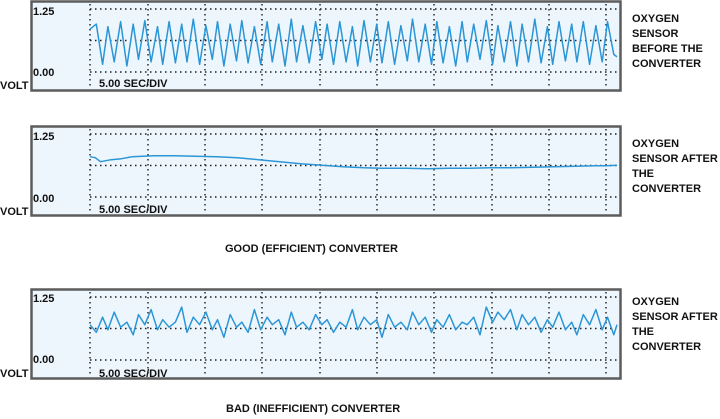 This screenshot has width=720, height=419. I want to click on panel-title-after-good: OXYGEN SENSOR AFTER THE CONVERTER, so click(675, 166).